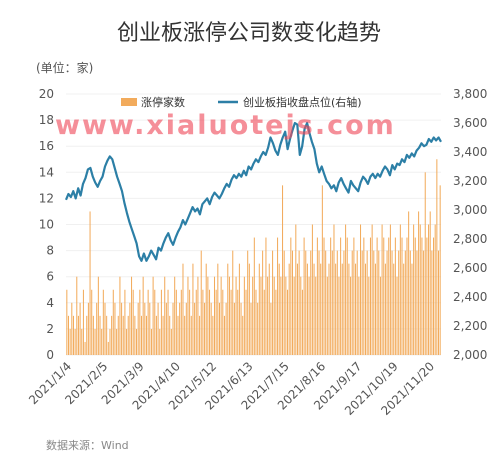  I want to click on right-tick-label: 3,000, so click(470, 210).